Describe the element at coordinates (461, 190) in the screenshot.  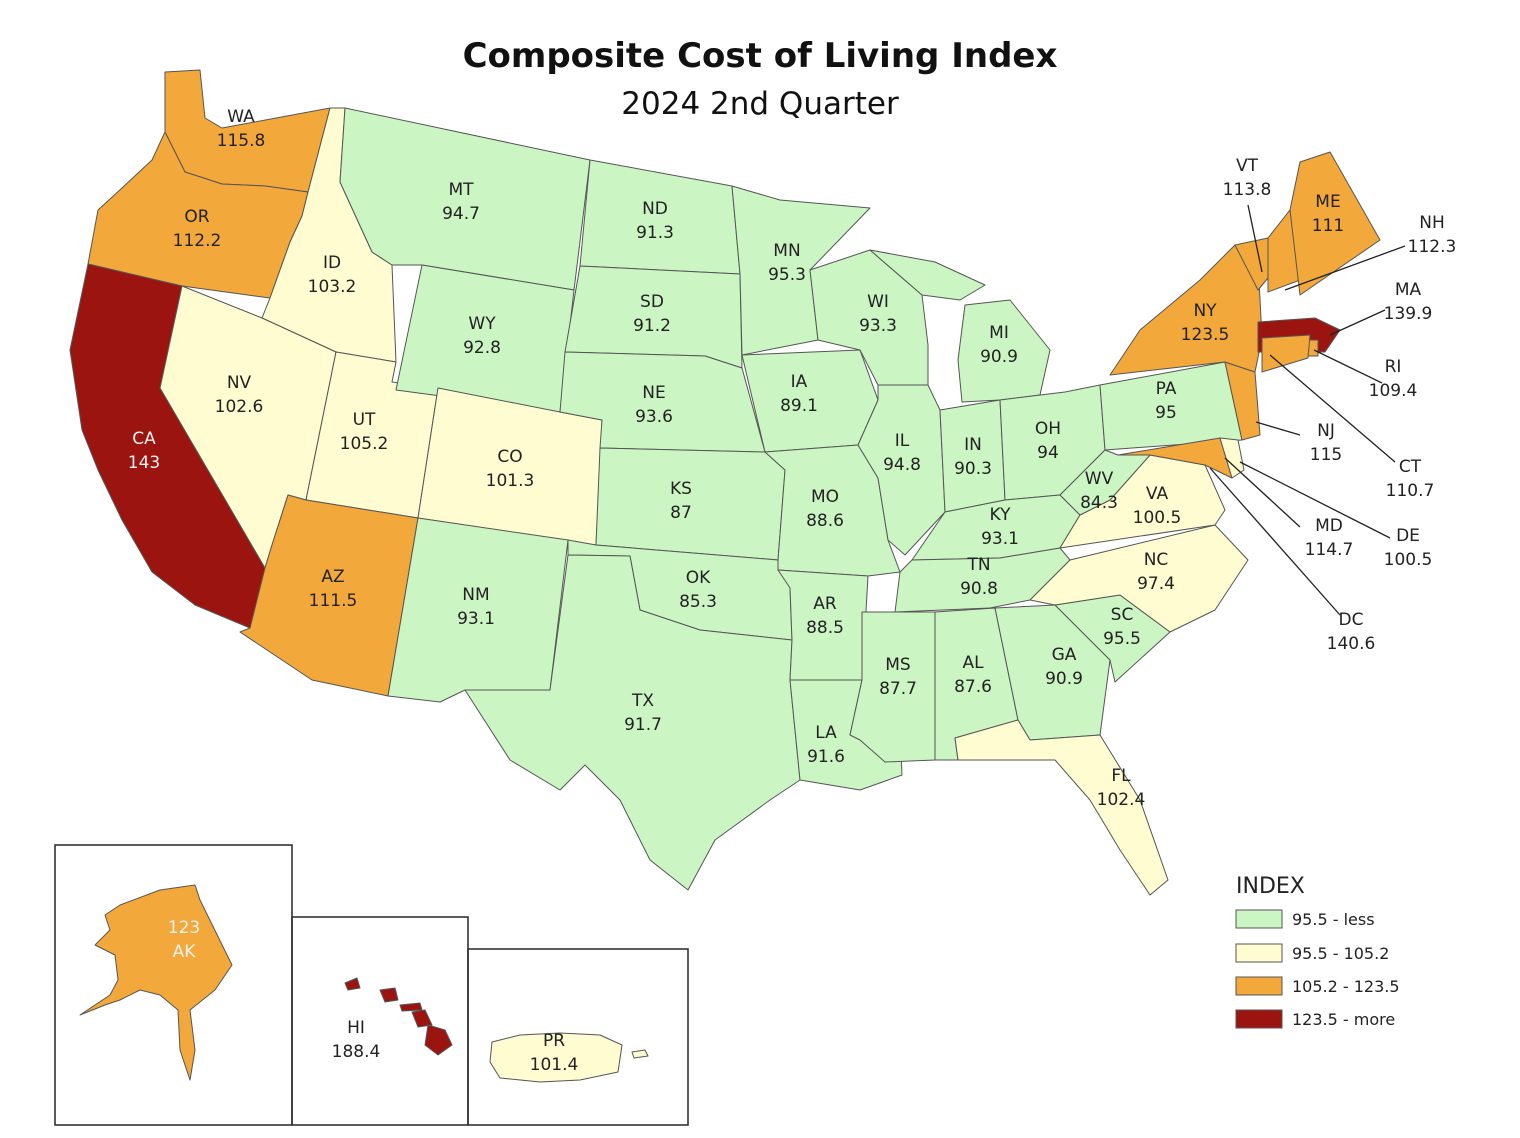
I see `state-abbr-MT: MT` at that location.